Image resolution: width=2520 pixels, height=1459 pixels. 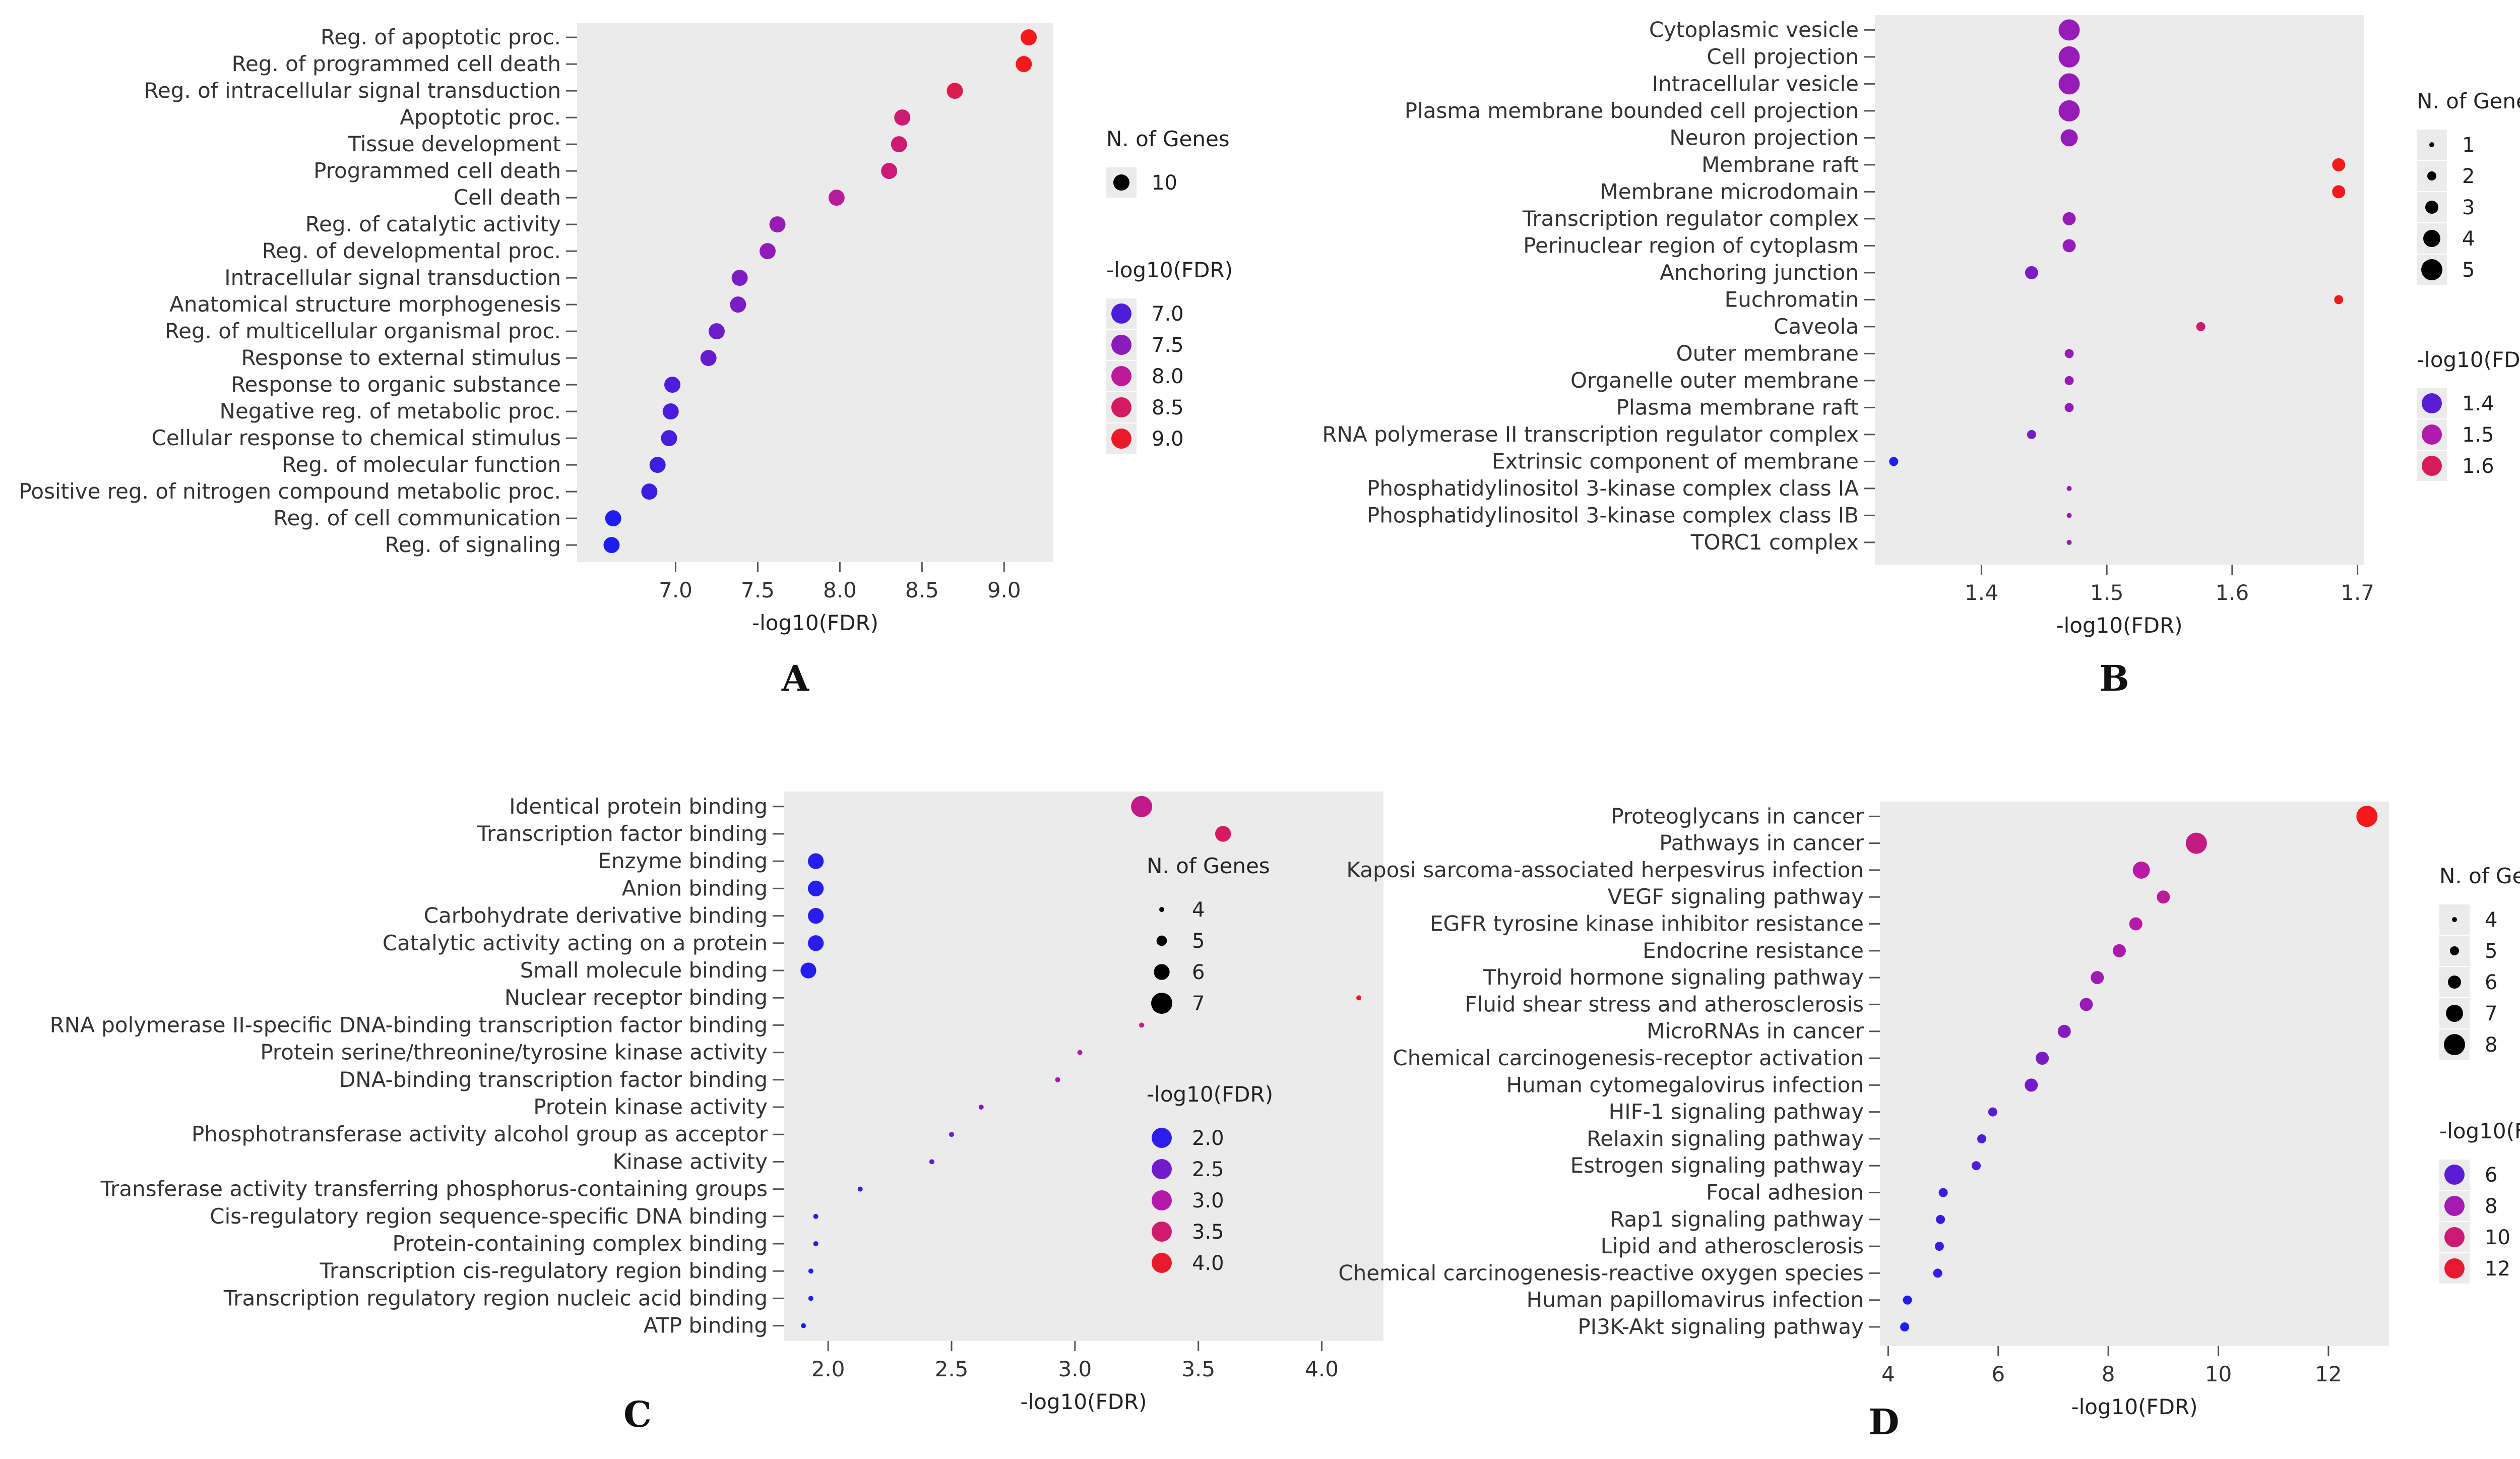 What do you see at coordinates (2491, 1206) in the screenshot?
I see `color-legend-label-d: 8` at bounding box center [2491, 1206].